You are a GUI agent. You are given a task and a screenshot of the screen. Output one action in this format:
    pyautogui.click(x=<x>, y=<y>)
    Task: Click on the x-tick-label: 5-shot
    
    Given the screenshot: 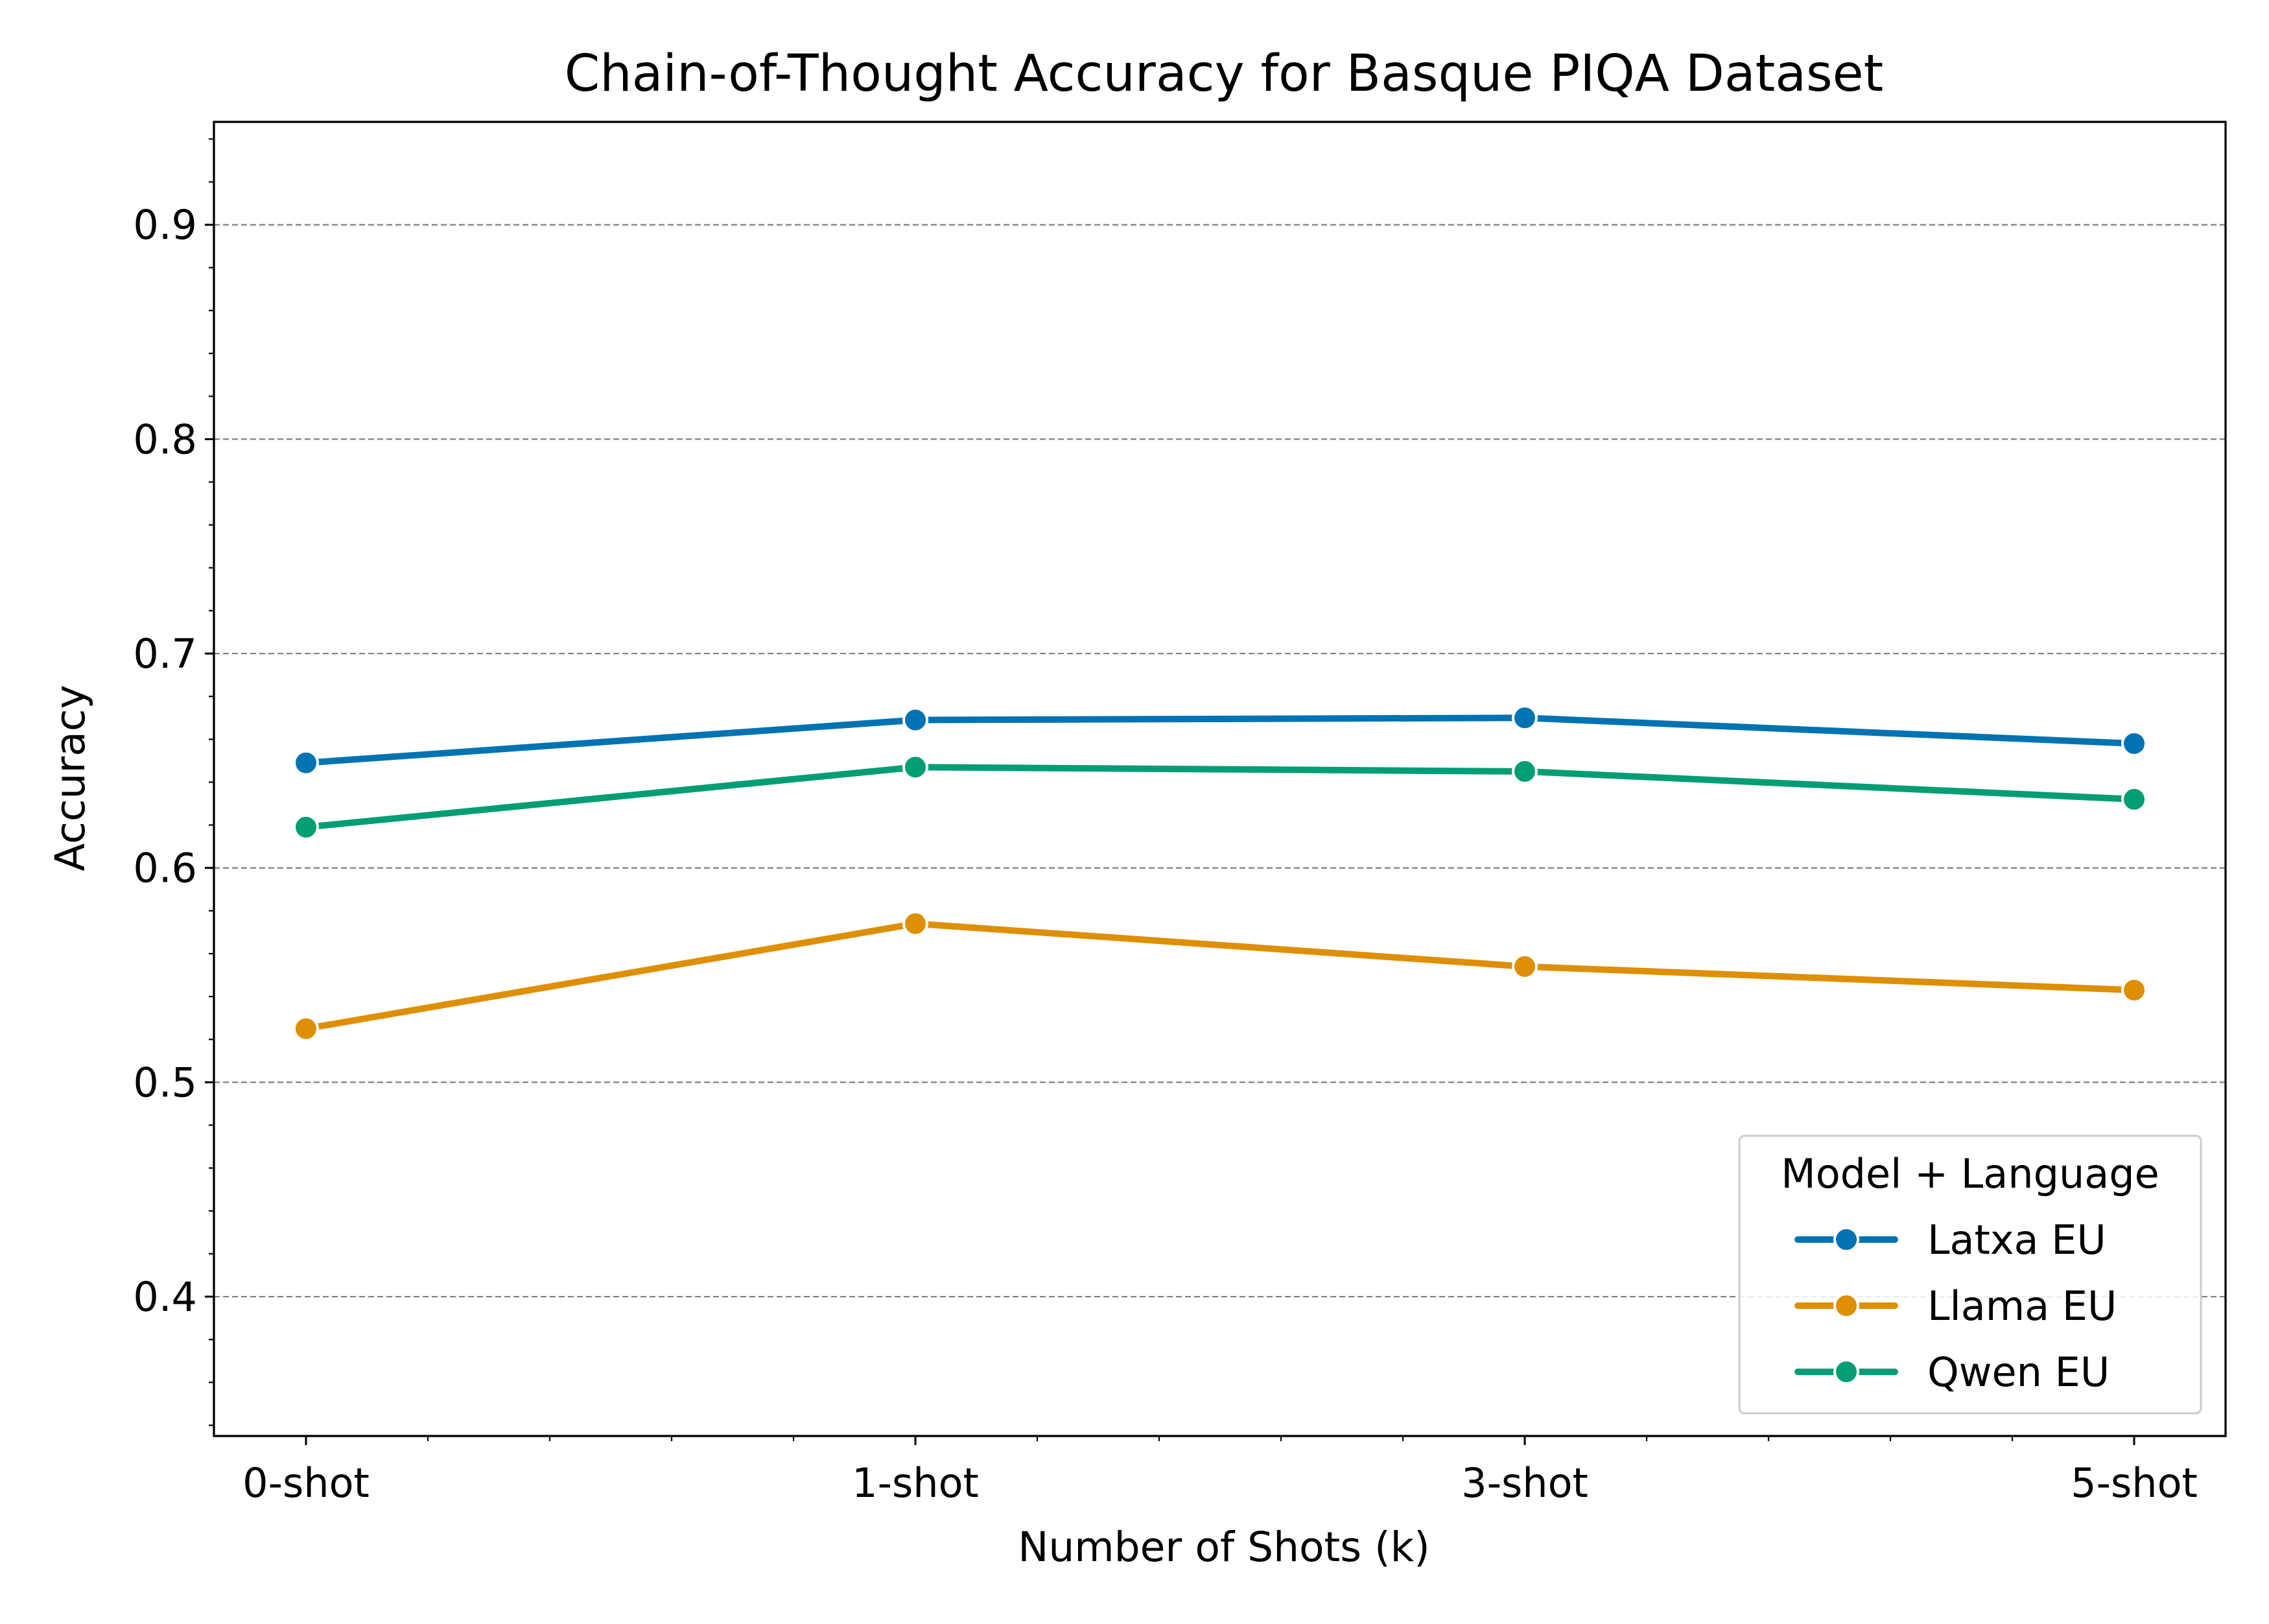 What is the action you would take?
    pyautogui.click(x=2134, y=1483)
    